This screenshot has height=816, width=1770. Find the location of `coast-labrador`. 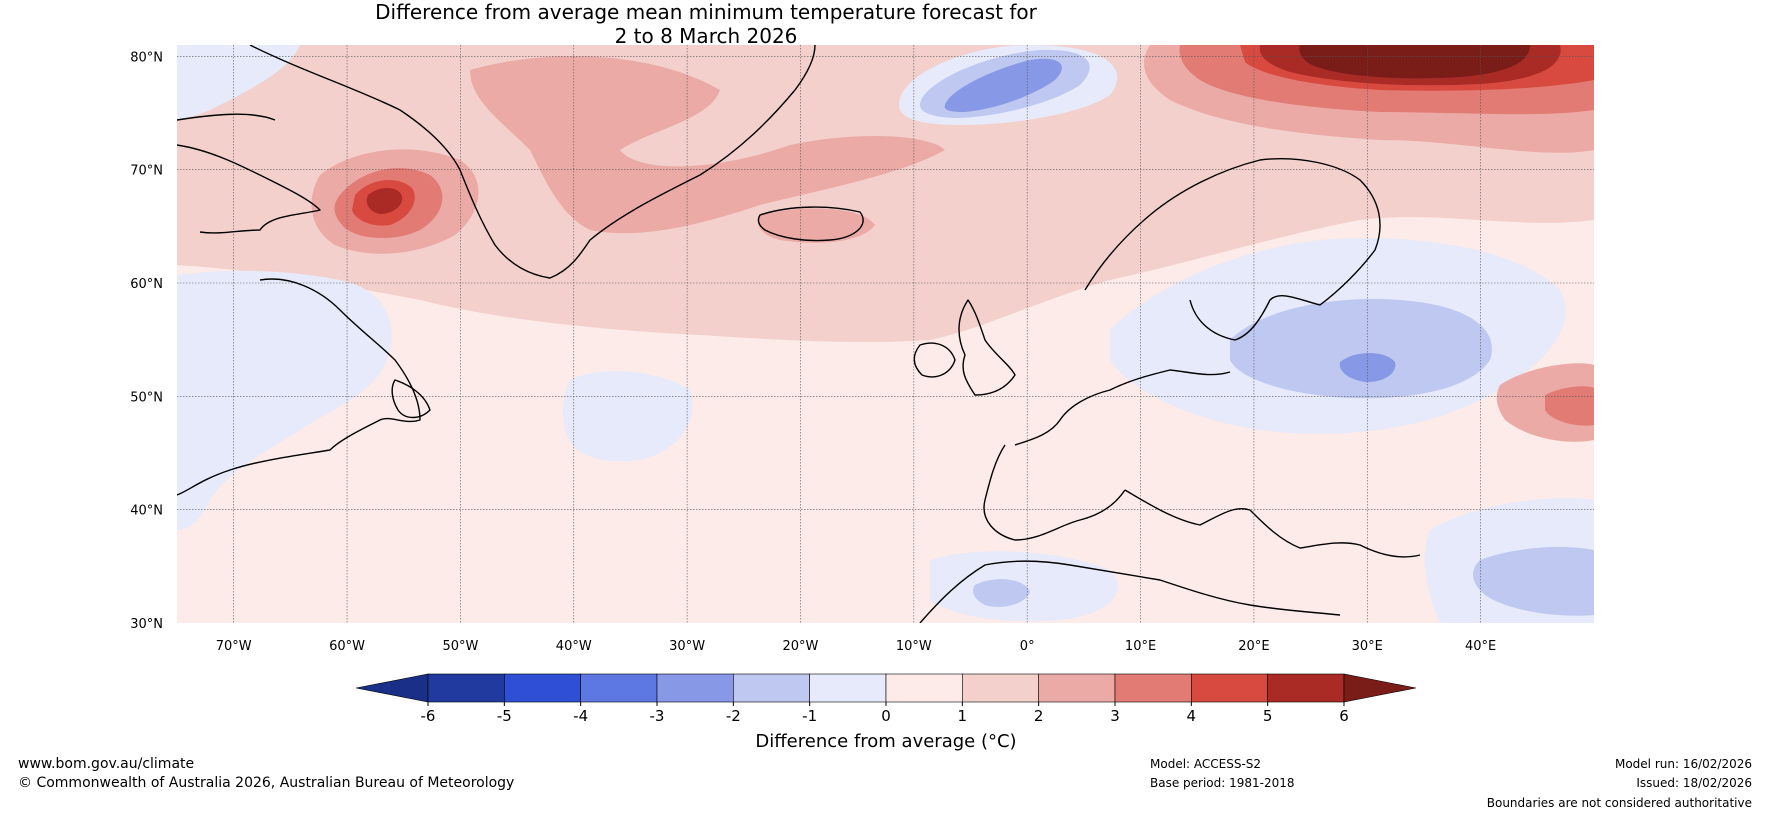

coast-labrador is located at coordinates (299, 387).